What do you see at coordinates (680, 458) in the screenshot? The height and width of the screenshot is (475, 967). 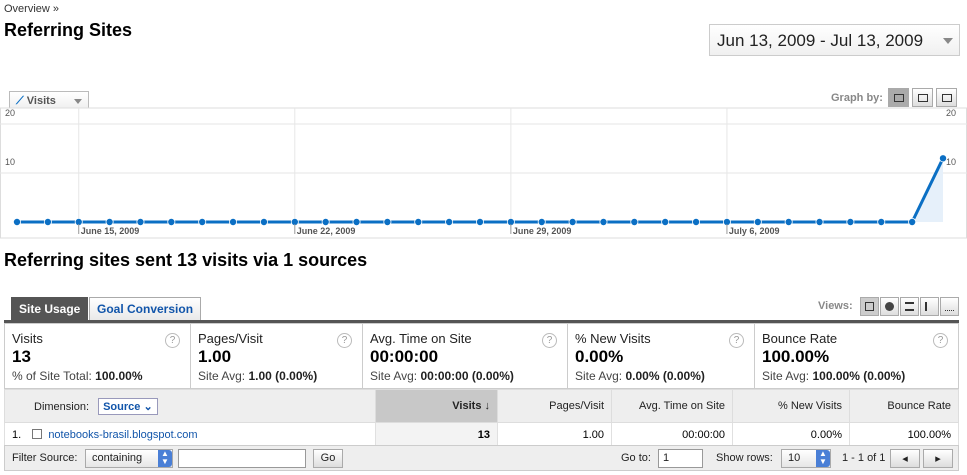 I see `goto-input: 1` at bounding box center [680, 458].